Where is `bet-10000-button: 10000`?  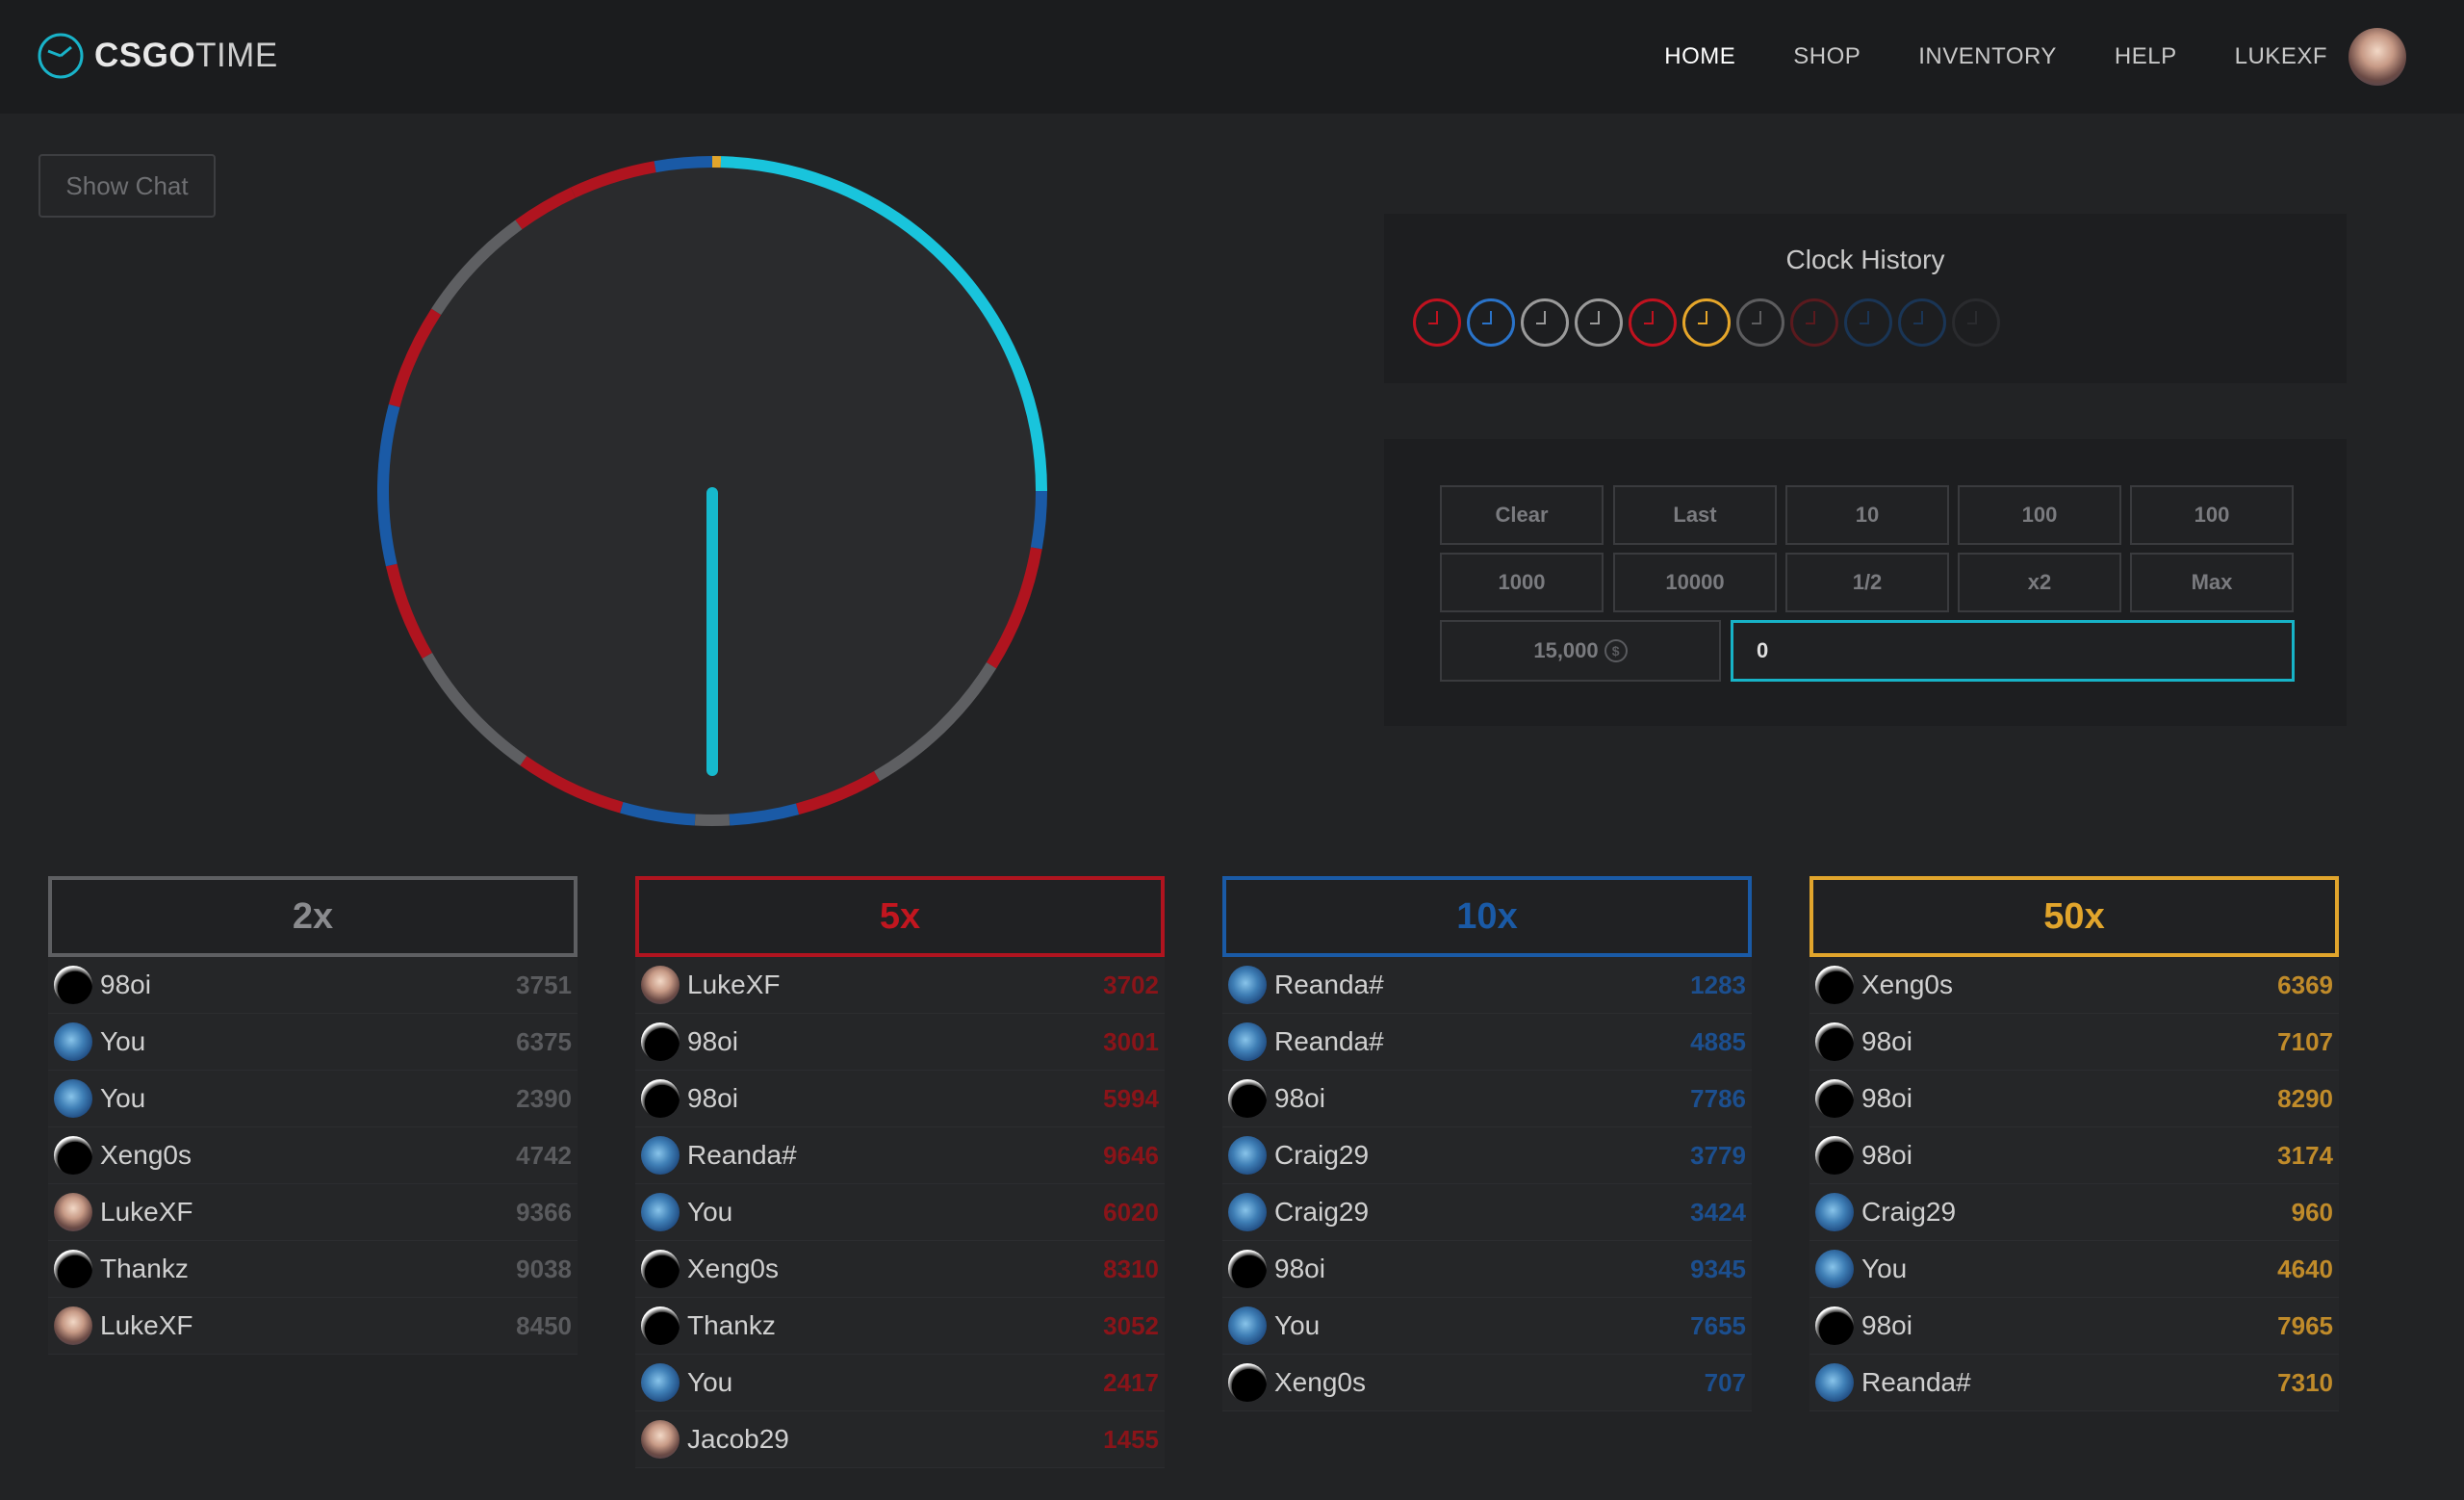 bet-10000-button: 10000 is located at coordinates (1695, 582).